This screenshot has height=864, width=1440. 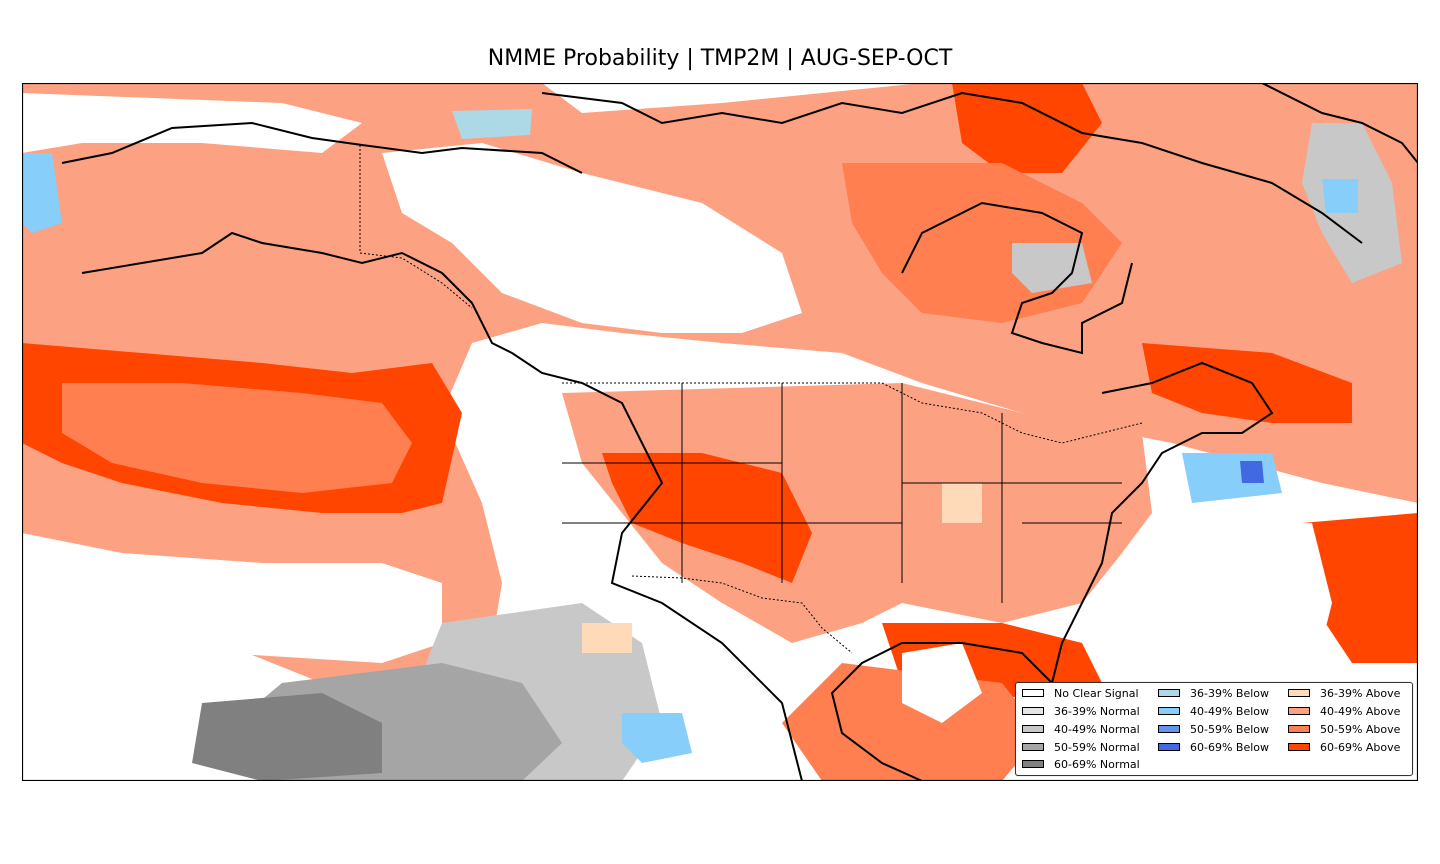 I want to click on legend-item: 60-69% Above, so click(x=1344, y=747).